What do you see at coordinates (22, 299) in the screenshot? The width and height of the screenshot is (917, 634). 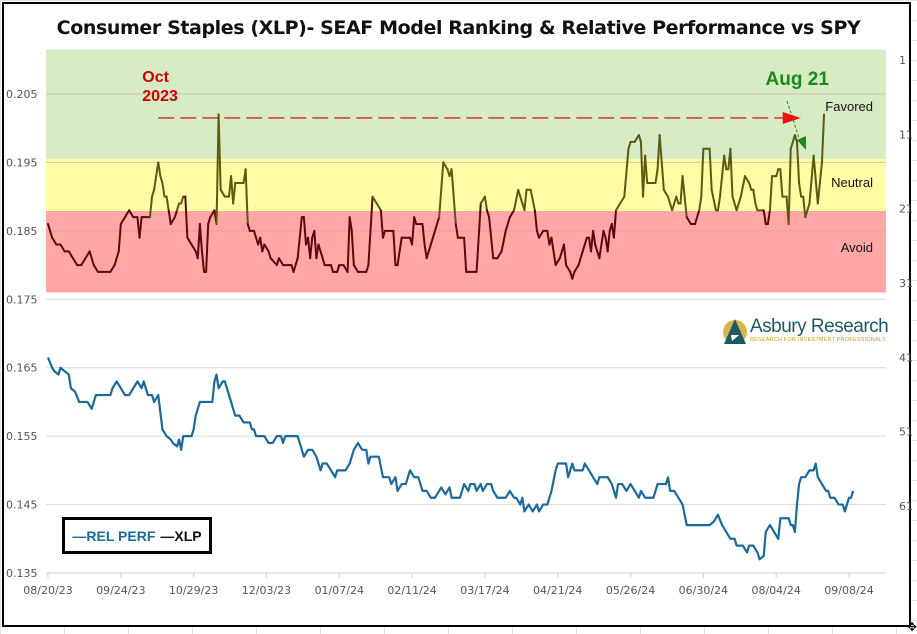 I see `left-axis-tick-label: 0.175` at bounding box center [22, 299].